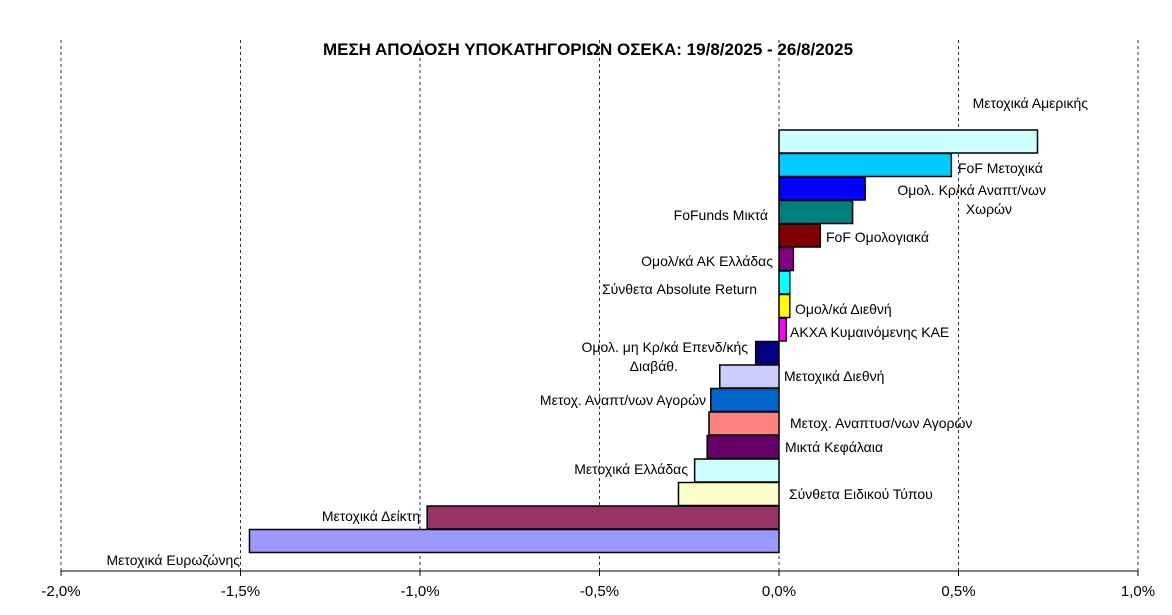  I want to click on bar-label: Ομολ. μη Κρ/κά Επενδ/κής Διαβάθ., so click(665, 356).